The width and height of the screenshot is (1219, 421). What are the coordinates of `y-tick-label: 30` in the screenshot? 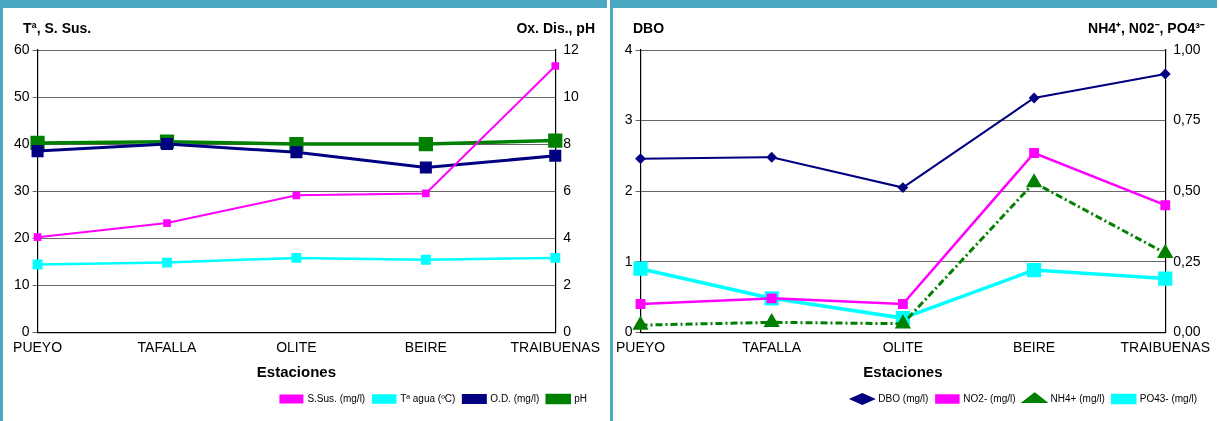 It's located at (21, 189).